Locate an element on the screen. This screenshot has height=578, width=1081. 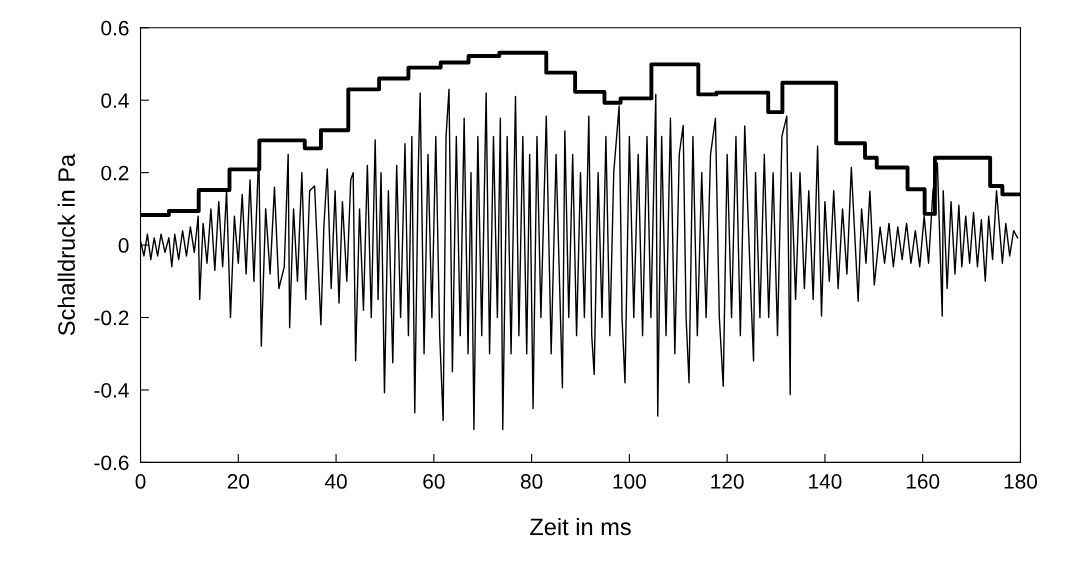
x-tick-label: 100 is located at coordinates (629, 481).